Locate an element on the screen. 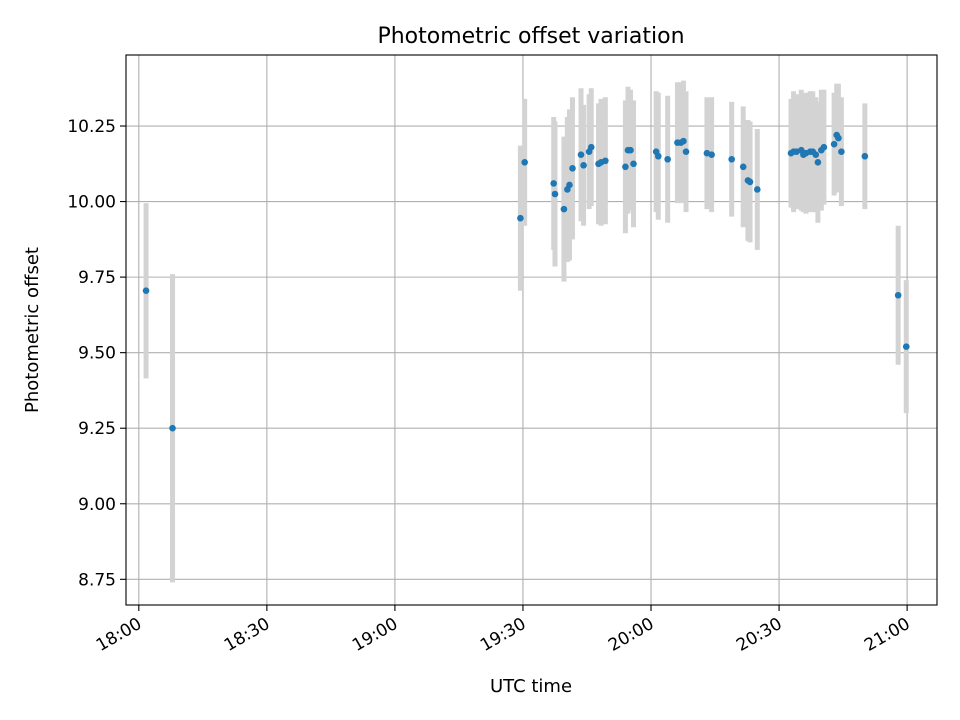 The width and height of the screenshot is (960, 720). y-tick-label: 8.75 is located at coordinates (97, 580).